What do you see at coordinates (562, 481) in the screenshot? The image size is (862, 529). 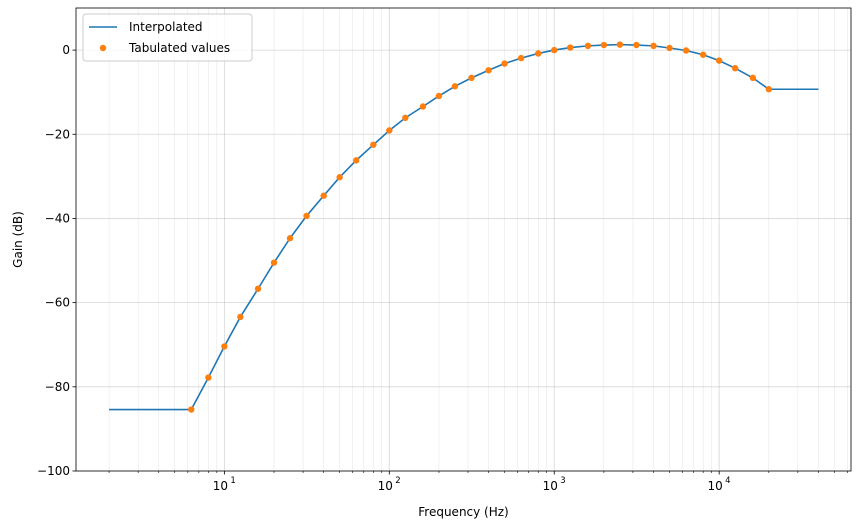 I see `x-tick-exponent: 3` at bounding box center [562, 481].